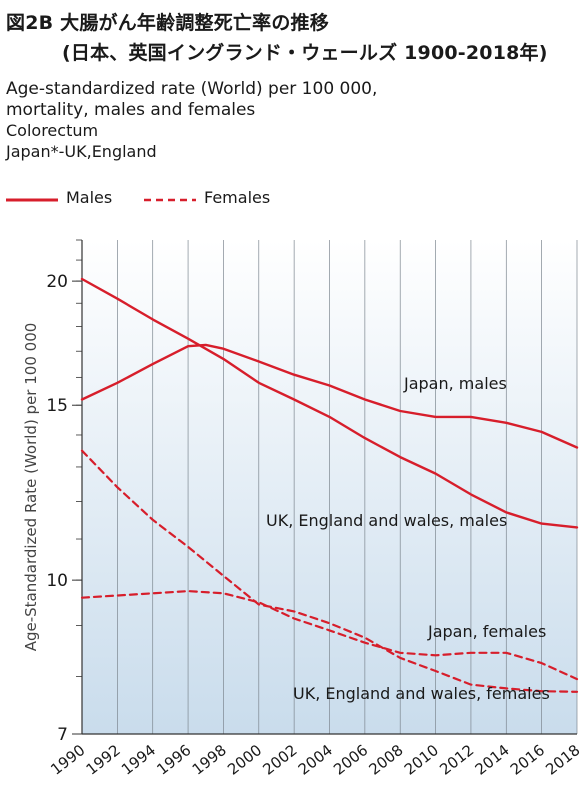 This screenshot has width=587, height=798. I want to click on x-tick-label-1996: 1996, so click(173, 760).